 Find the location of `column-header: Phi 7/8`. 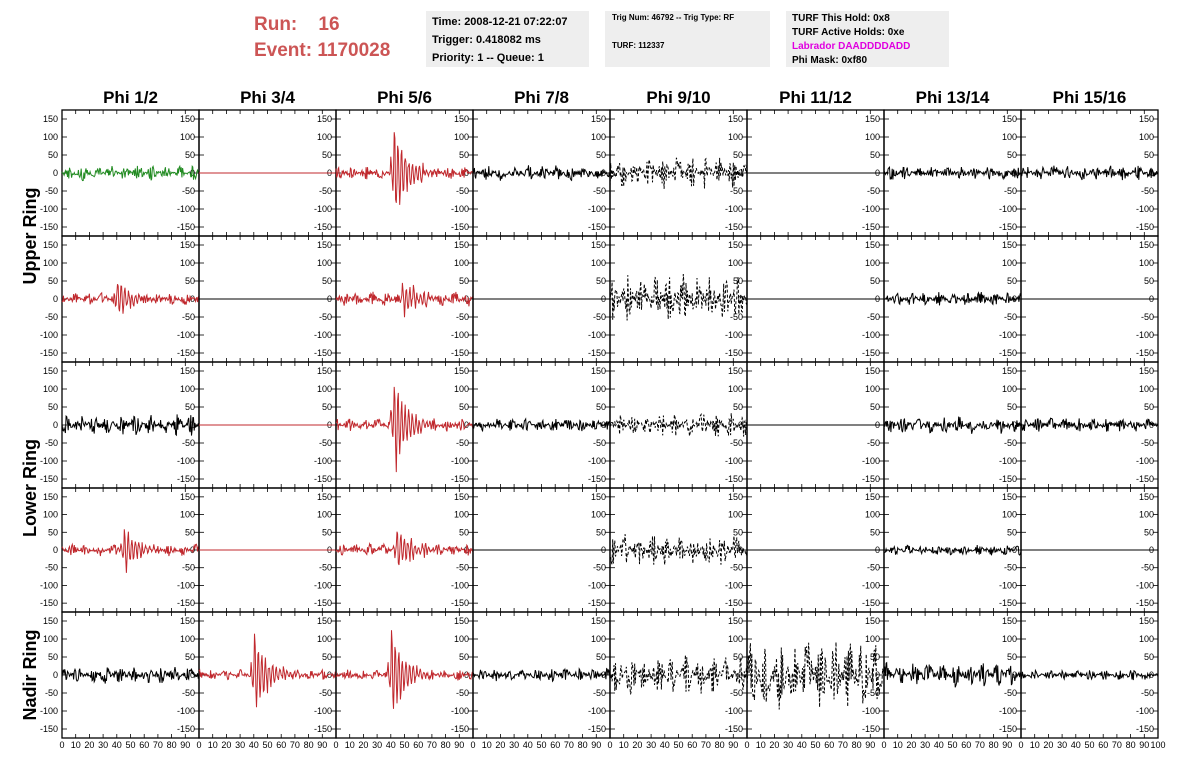

column-header: Phi 7/8 is located at coordinates (541, 97).